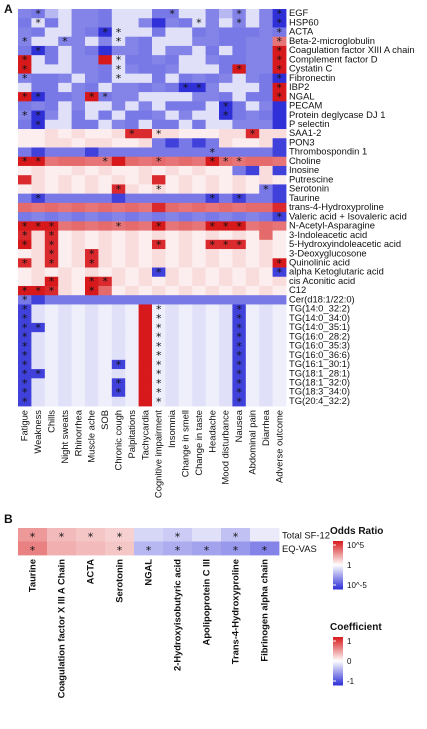 This screenshot has height=729, width=427. I want to click on cell-complement-factor-d-tachycardia, so click(145, 60).